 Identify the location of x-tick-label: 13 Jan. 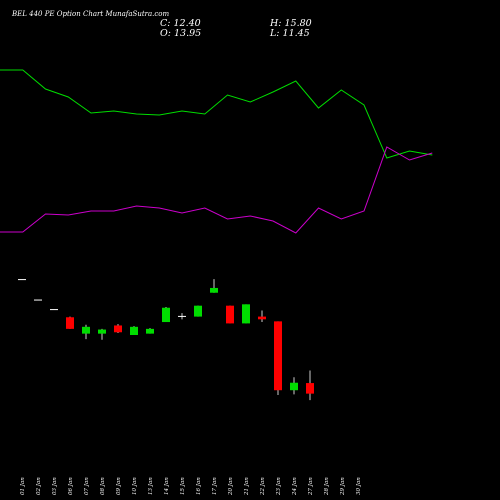
(151, 486).